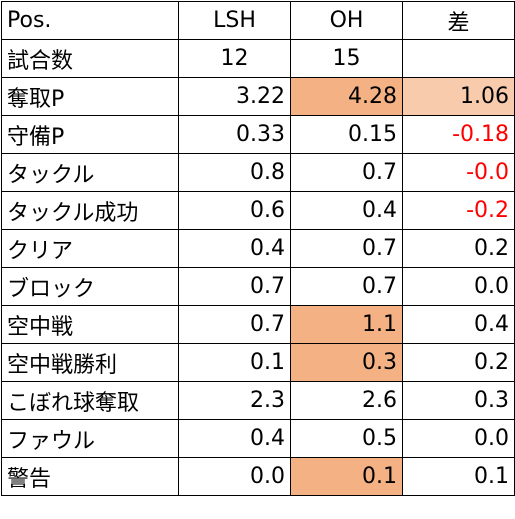 The image size is (515, 519). Describe the element at coordinates (234, 362) in the screenshot. I see `lsh-value: 0.1` at that location.